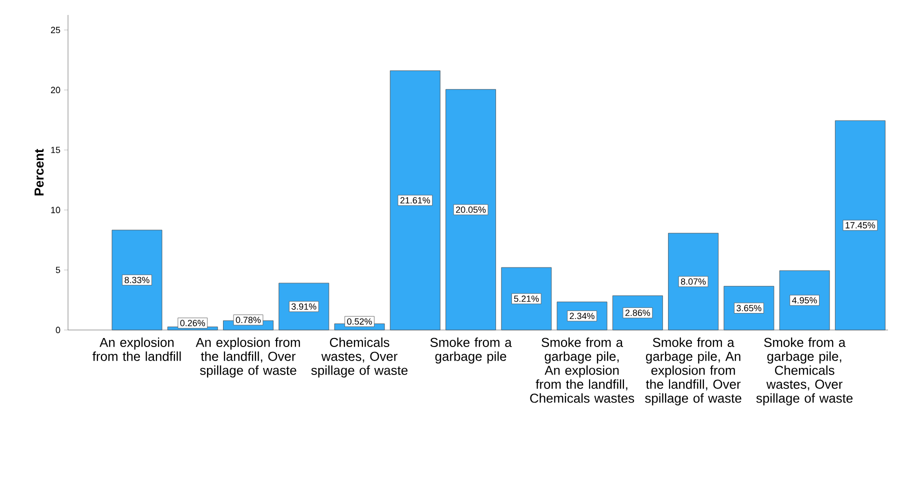  What do you see at coordinates (359, 358) in the screenshot?
I see `x-tick-label: Chemicals wastes, Over spillage of waste` at bounding box center [359, 358].